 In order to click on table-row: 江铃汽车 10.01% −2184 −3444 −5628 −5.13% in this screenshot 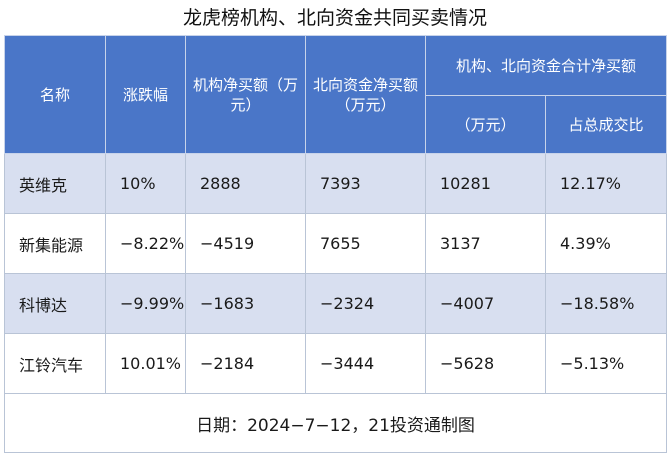, I will do `click(336, 363)`.